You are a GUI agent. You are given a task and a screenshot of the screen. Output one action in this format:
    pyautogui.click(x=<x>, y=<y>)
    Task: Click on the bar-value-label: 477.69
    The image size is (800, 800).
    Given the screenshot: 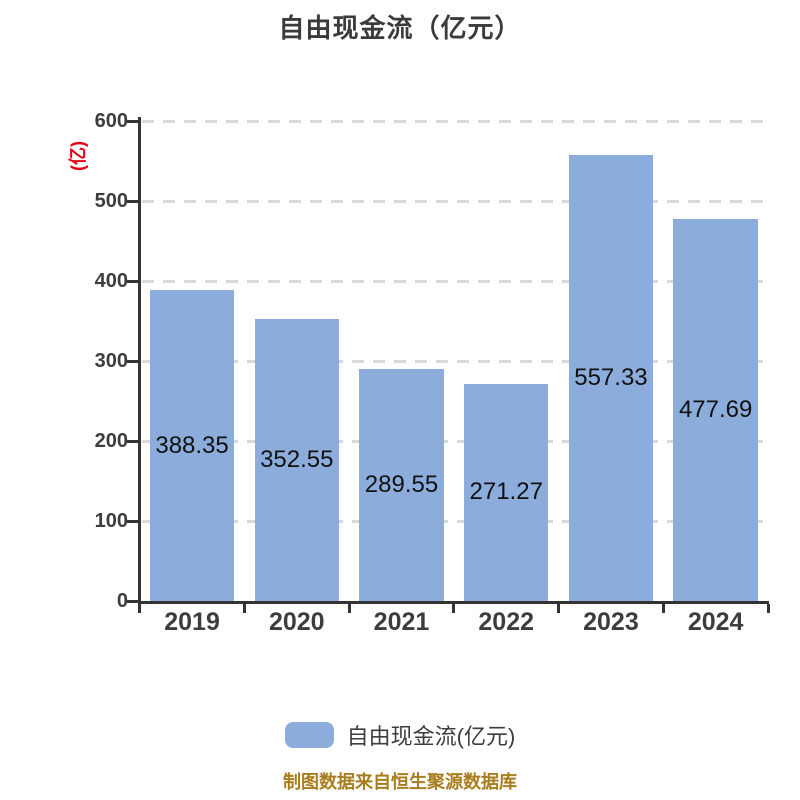 What is the action you would take?
    pyautogui.click(x=715, y=409)
    